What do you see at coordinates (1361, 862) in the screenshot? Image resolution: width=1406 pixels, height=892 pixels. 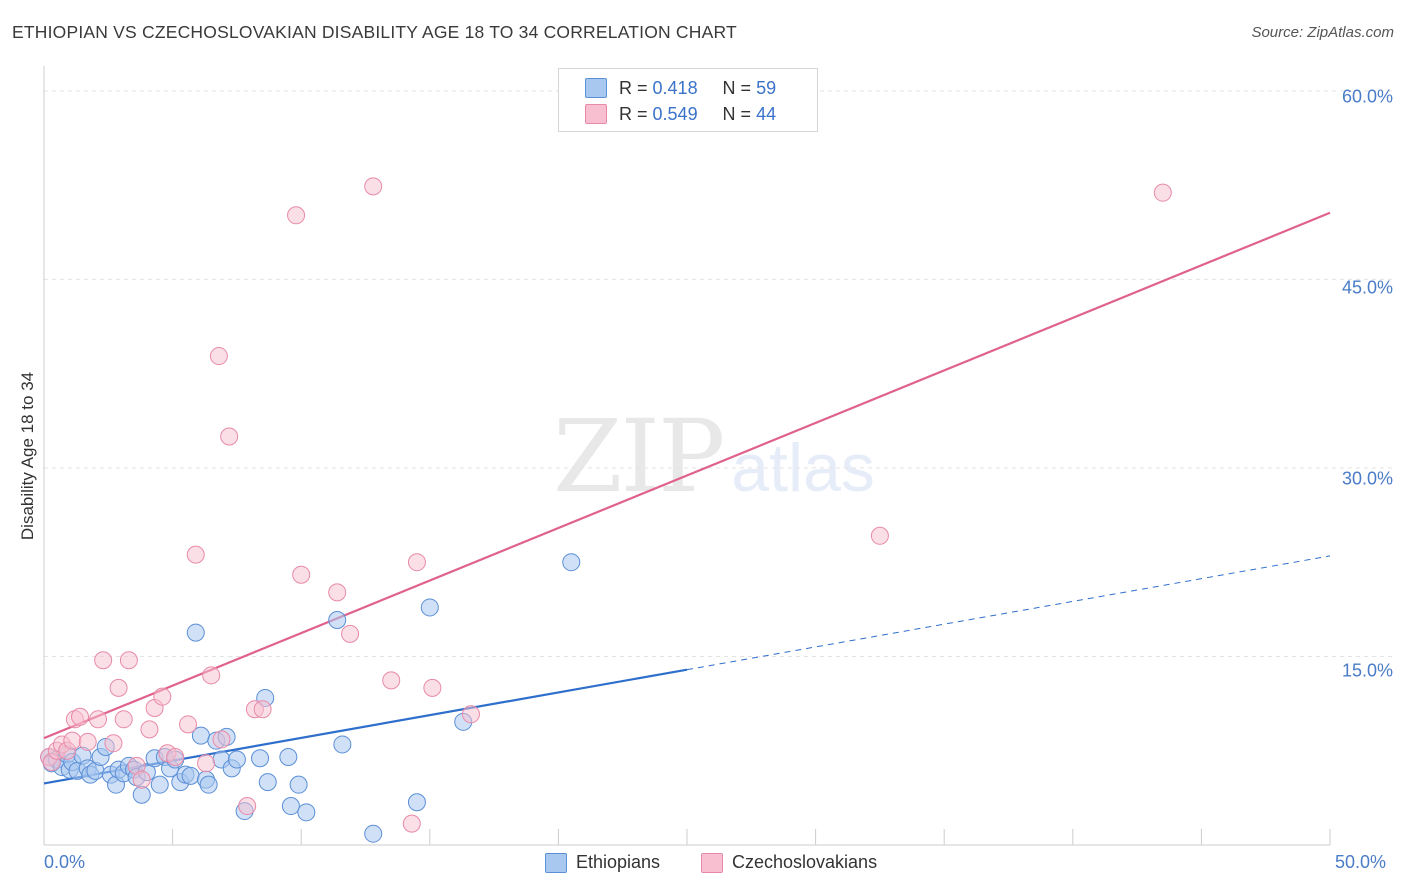 I see `x-tick-label-max: 50.0%` at bounding box center [1361, 862].